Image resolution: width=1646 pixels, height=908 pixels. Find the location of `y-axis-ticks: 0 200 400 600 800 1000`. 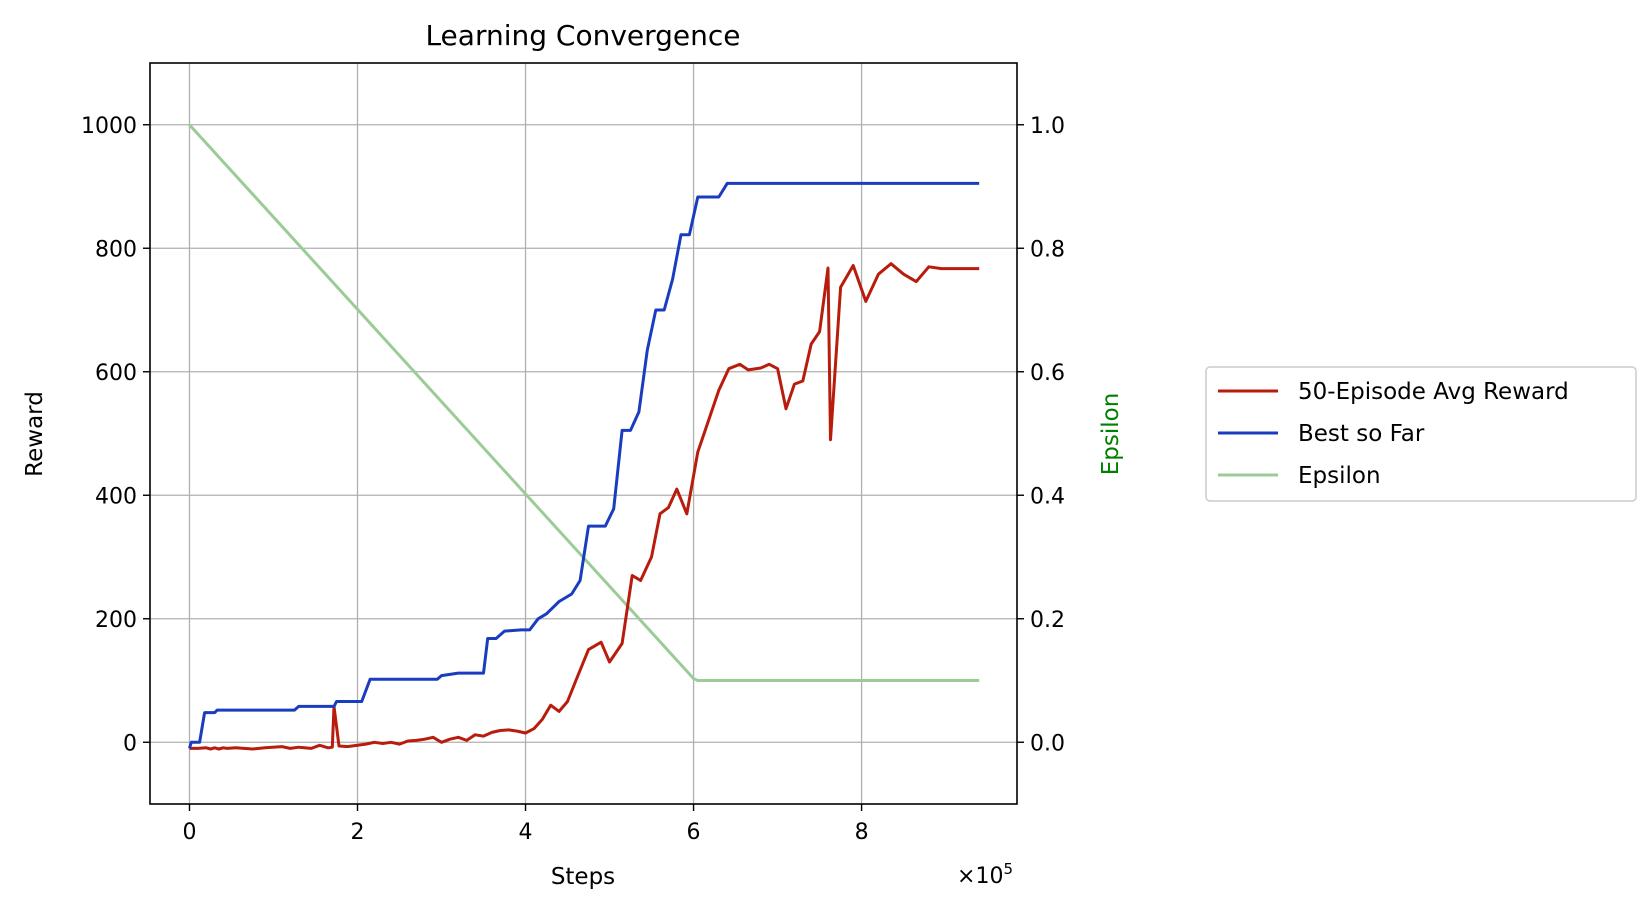

y-axis-ticks: 0 200 400 600 800 1000 is located at coordinates (115, 435).